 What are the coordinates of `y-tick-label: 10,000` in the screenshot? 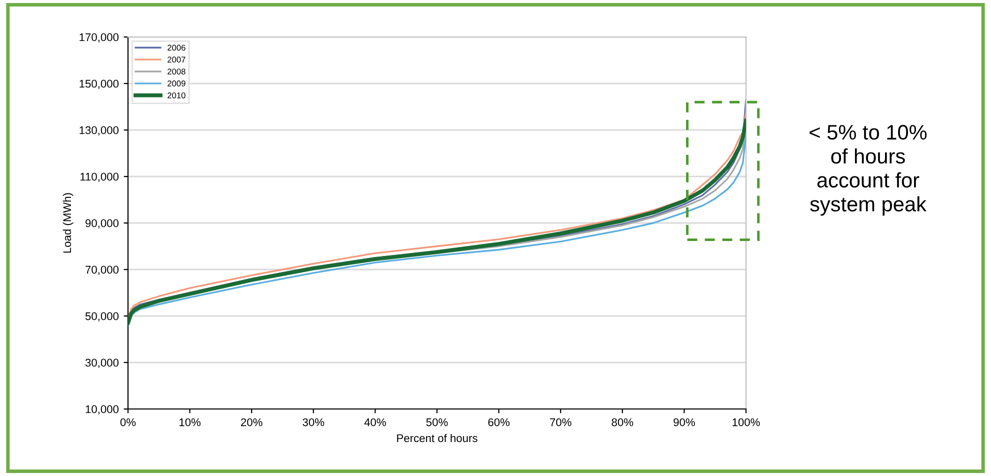 It's located at (102, 409).